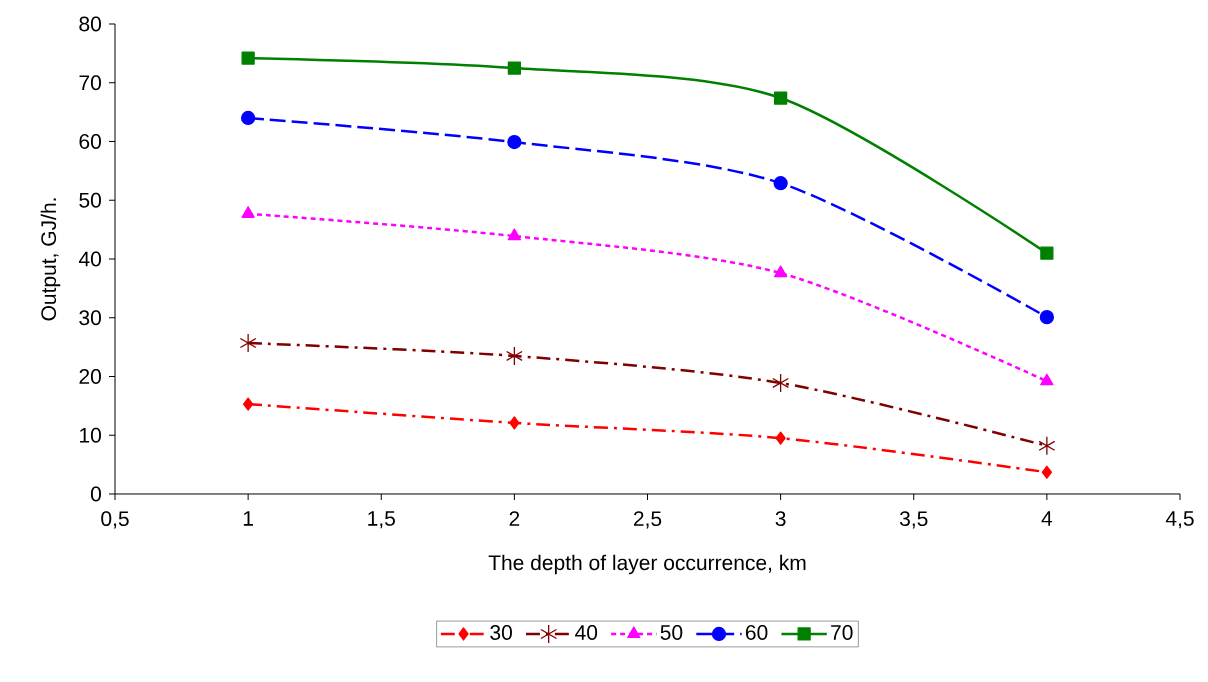 Image resolution: width=1208 pixels, height=682 pixels. Describe the element at coordinates (514, 518) in the screenshot. I see `x-tick-label: 2` at that location.